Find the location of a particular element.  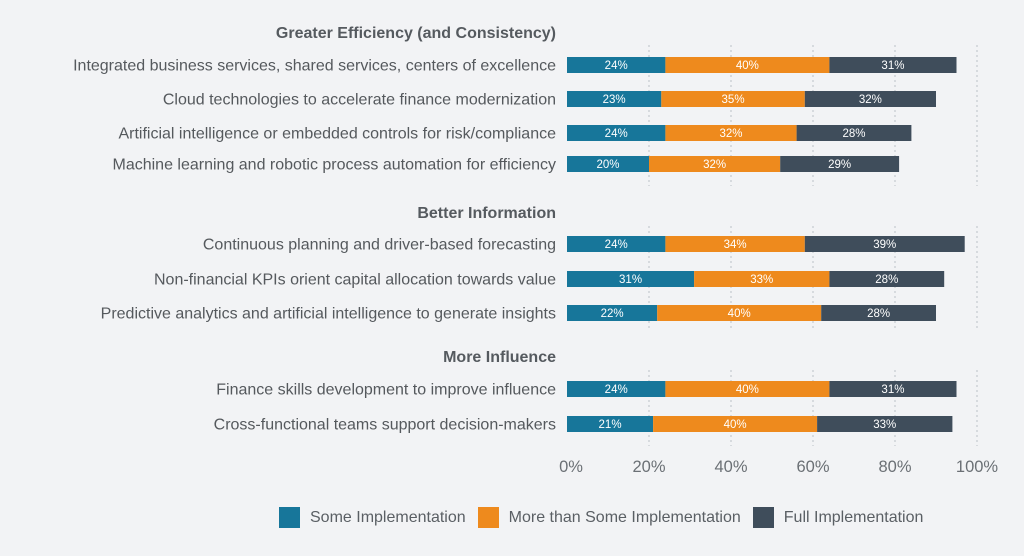

x-tick-label: 40% is located at coordinates (730, 467).